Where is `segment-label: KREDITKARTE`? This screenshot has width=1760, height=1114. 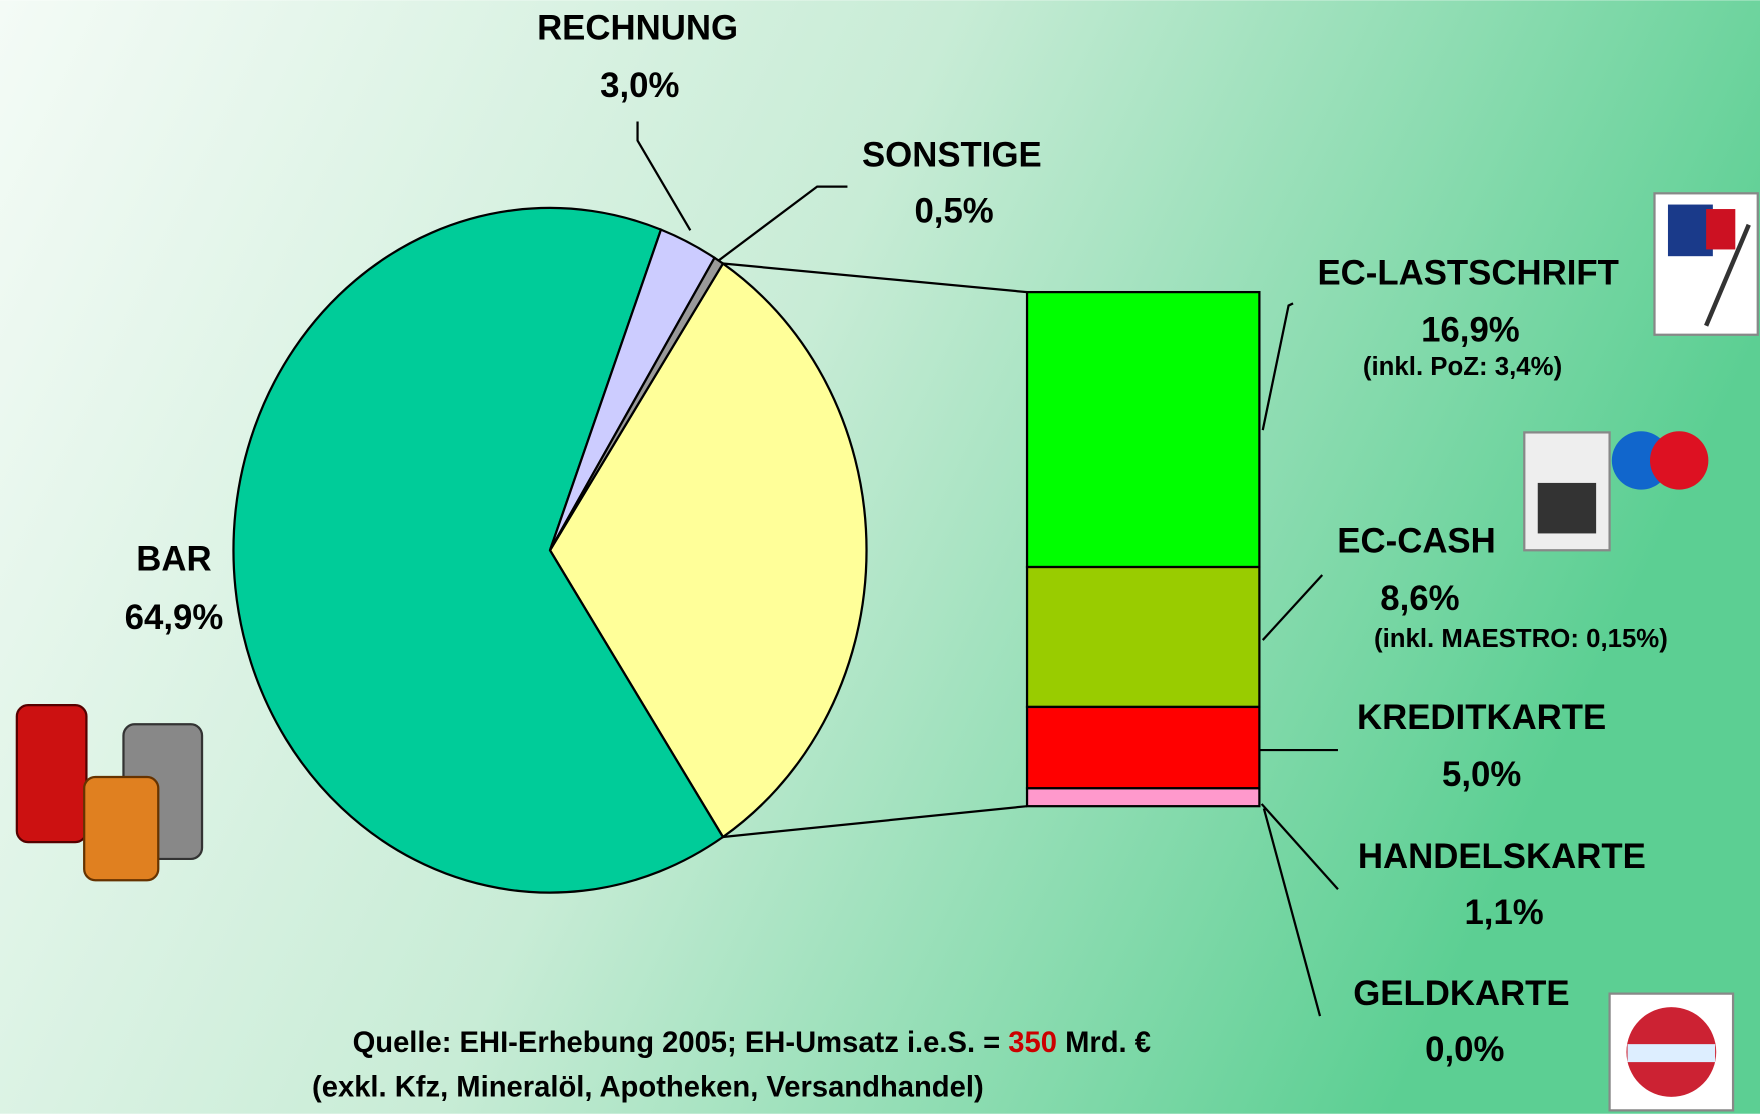 segment-label: KREDITKARTE is located at coordinates (1481, 718).